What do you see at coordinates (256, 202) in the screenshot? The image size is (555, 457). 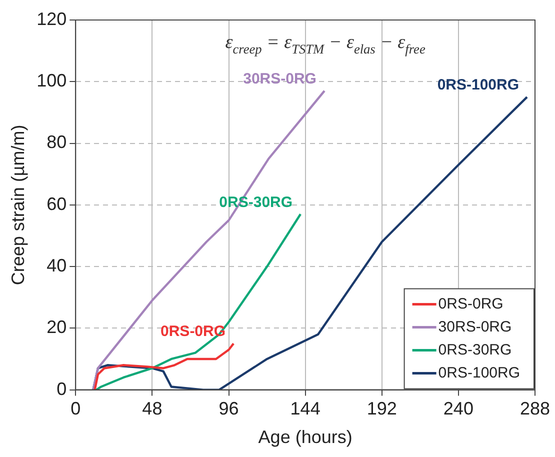 I see `text: 0RS-30RG` at bounding box center [256, 202].